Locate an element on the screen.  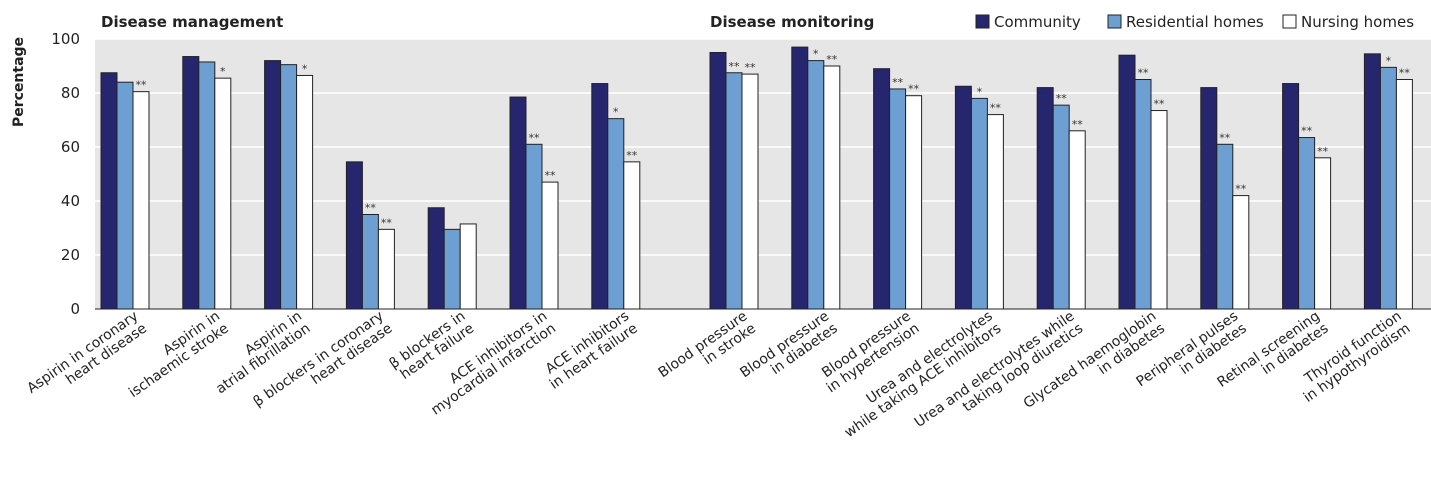
x-category-label: Blood pressurein diabetes is located at coordinates (788, 350).